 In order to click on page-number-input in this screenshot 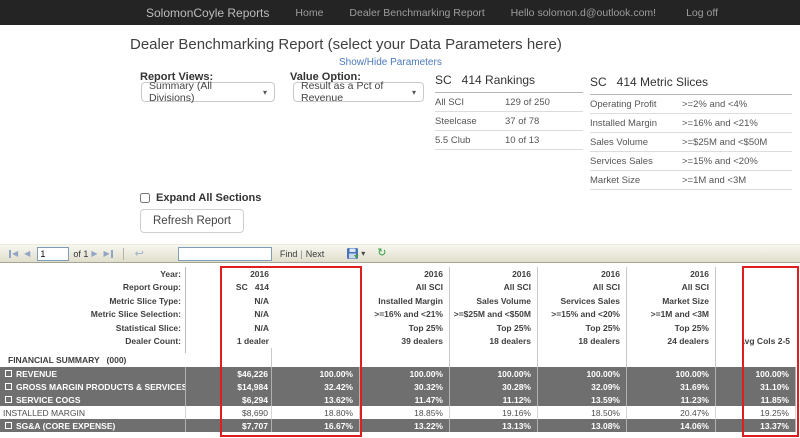, I will do `click(53, 253)`.